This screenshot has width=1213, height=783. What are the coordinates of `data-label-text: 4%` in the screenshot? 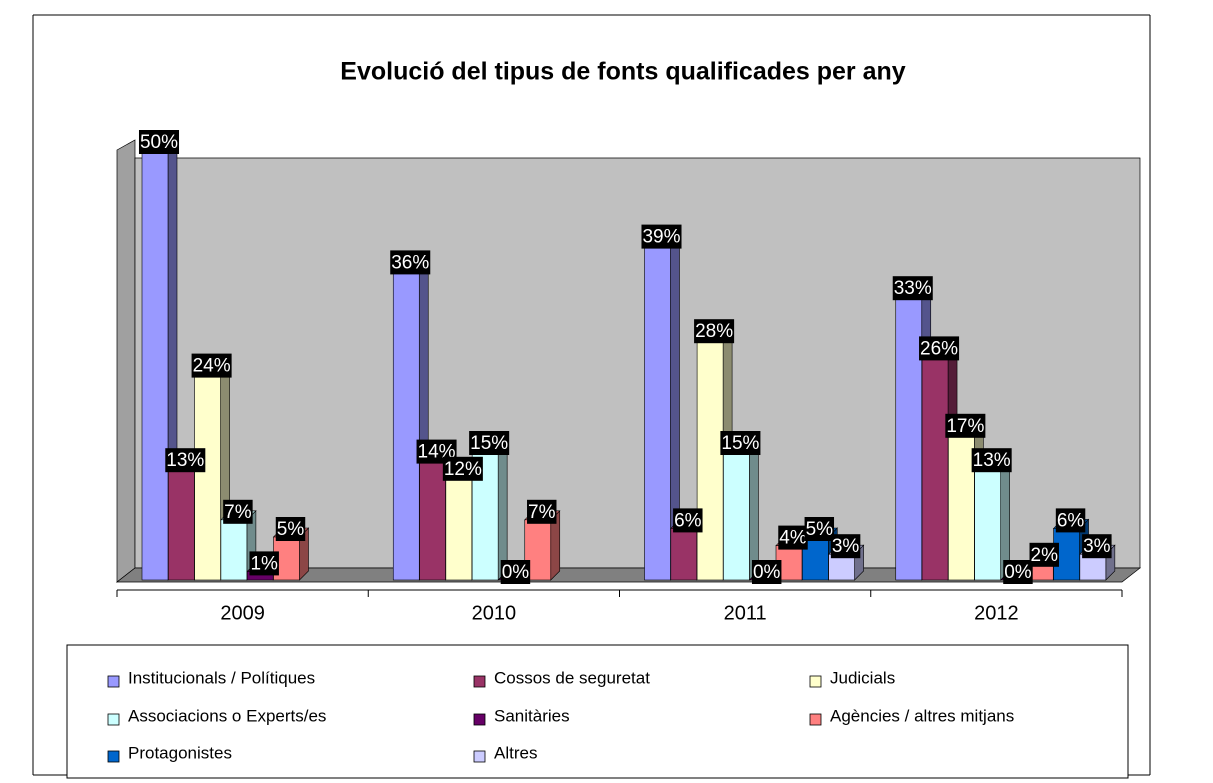 It's located at (793, 538).